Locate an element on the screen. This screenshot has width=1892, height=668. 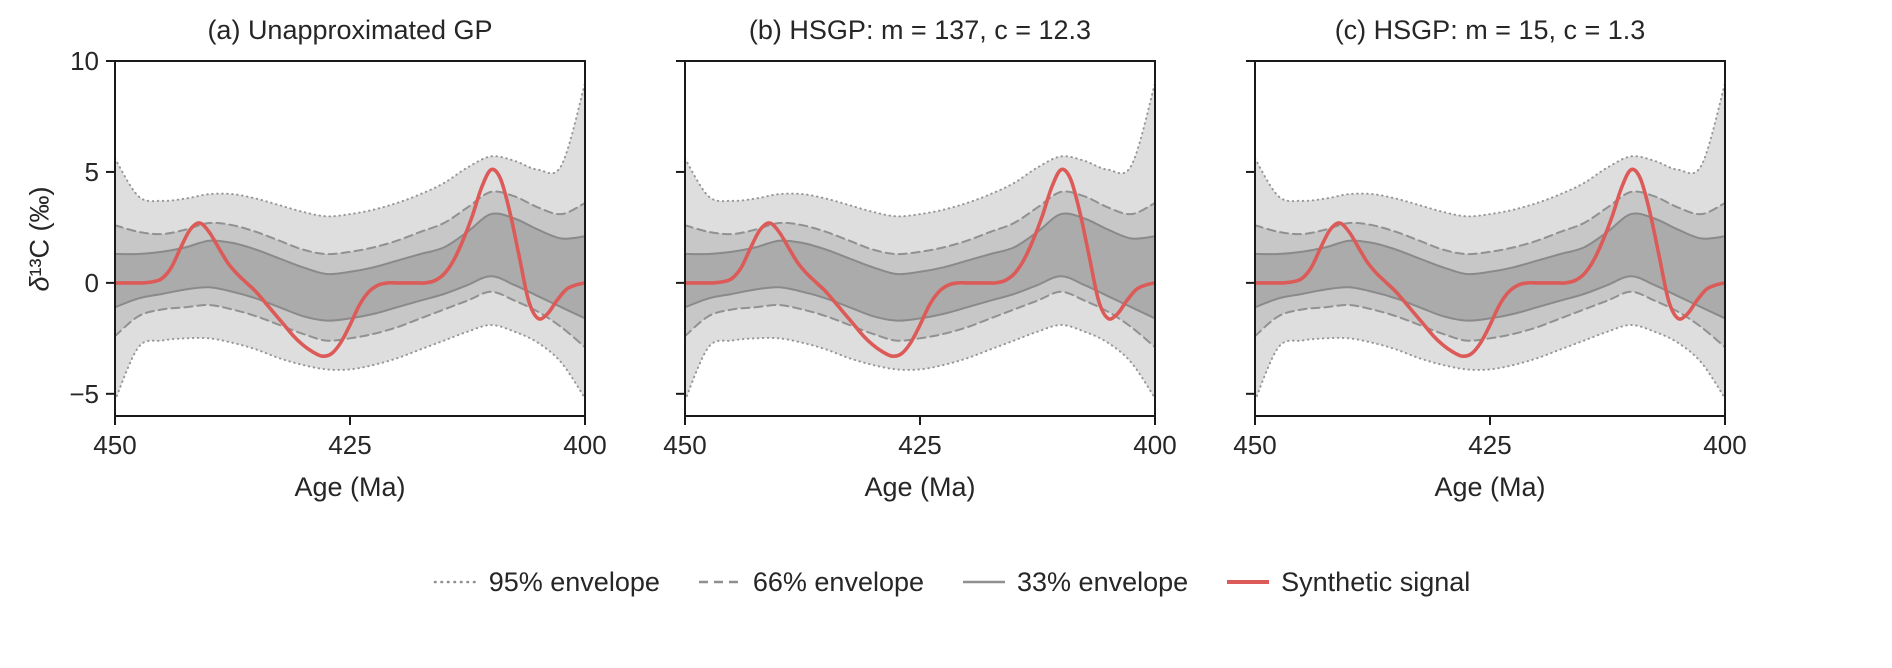
legend-item-synthetic-signal: Synthetic signal is located at coordinates (1347, 582).